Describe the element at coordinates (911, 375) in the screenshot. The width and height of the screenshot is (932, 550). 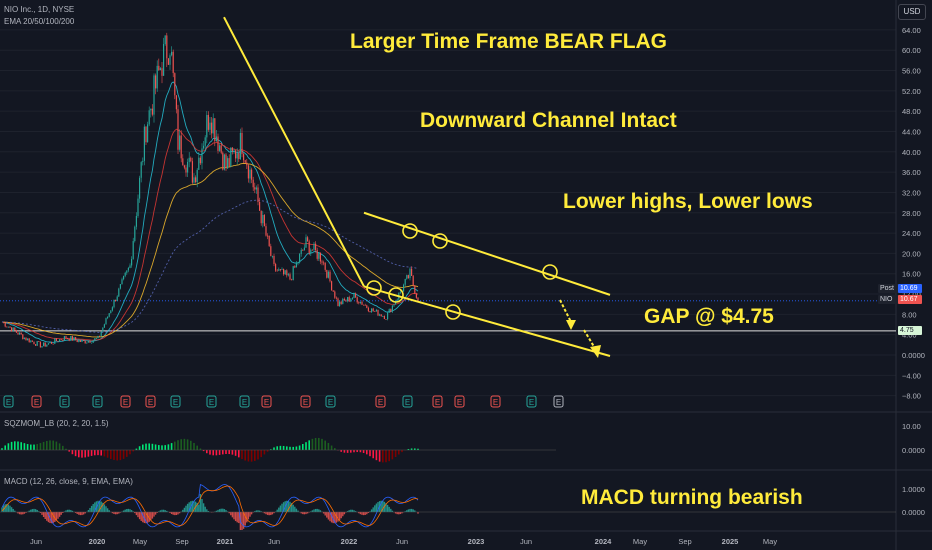
I see `price-tick-label: −4.00` at that location.